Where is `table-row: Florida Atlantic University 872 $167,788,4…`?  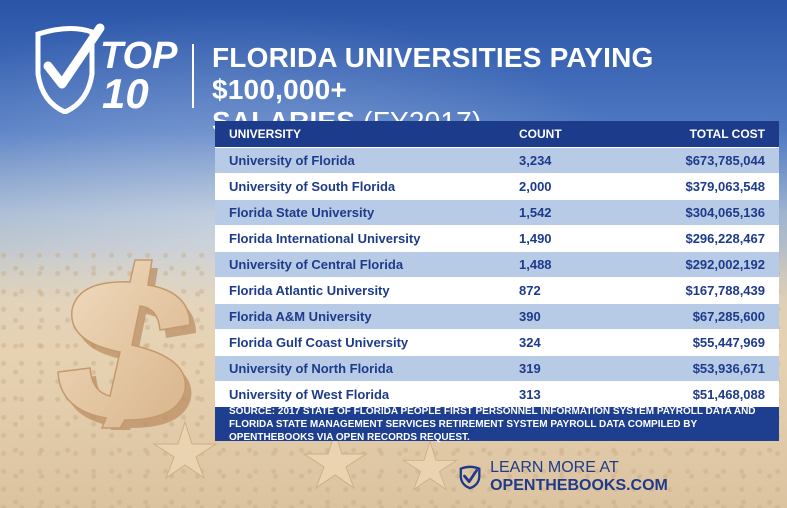
table-row: Florida Atlantic University 872 $167,788,4… is located at coordinates (497, 290).